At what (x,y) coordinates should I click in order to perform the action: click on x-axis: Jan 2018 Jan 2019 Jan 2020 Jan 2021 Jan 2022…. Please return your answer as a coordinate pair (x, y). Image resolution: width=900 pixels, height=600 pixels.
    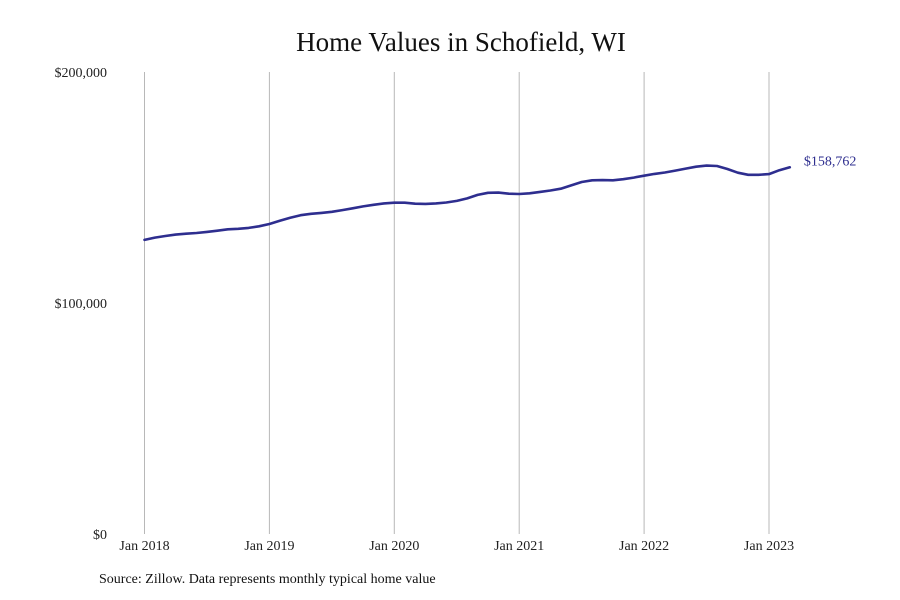
    Looking at the image, I should click on (456, 546).